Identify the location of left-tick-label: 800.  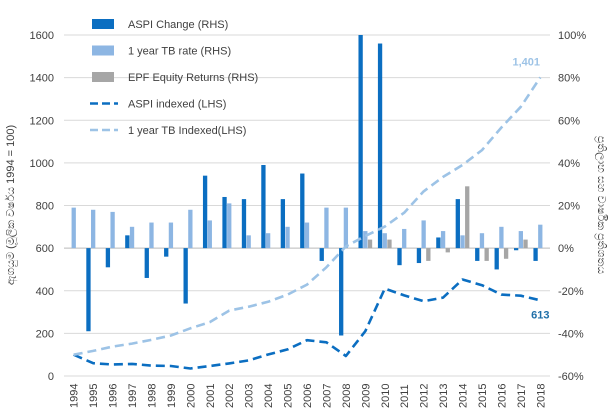
(45, 207).